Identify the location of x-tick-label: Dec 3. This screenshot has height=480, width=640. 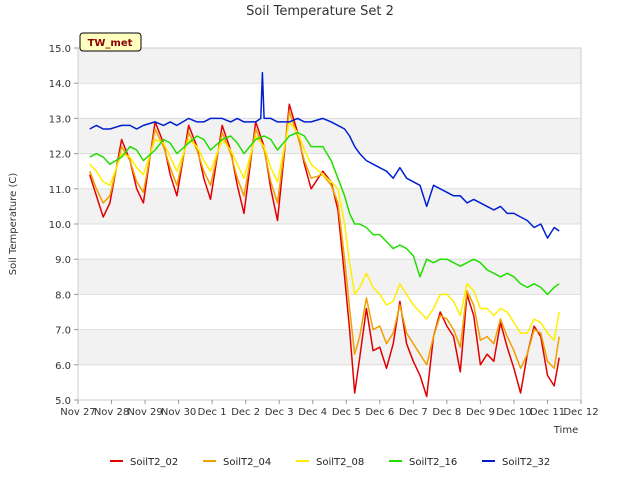
(279, 412).